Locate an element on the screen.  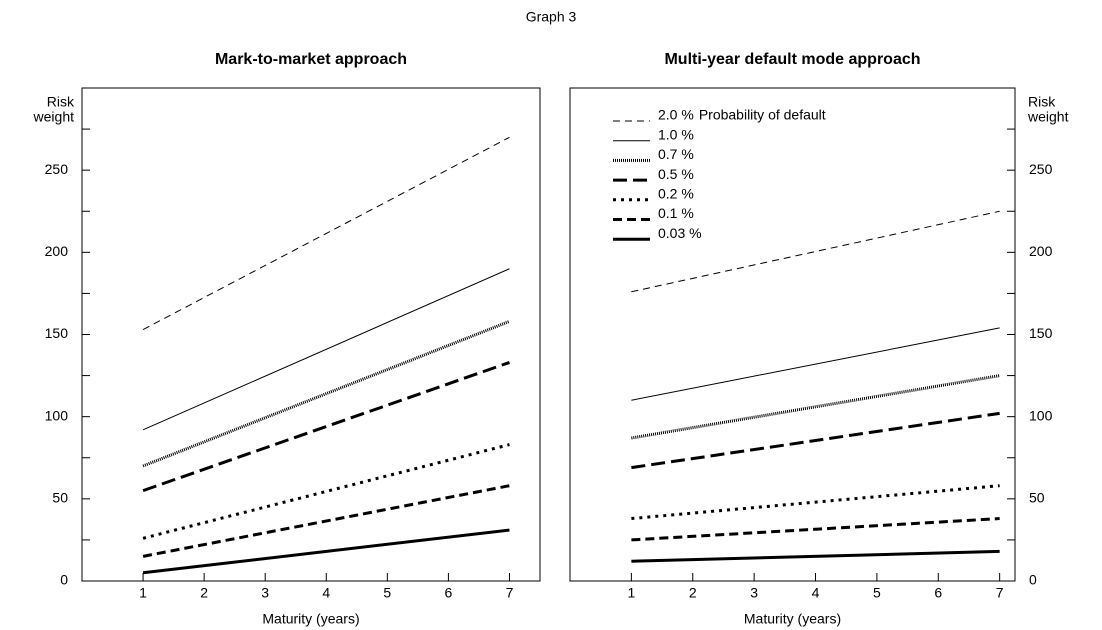
figure-title: Graph 3 is located at coordinates (551, 17).